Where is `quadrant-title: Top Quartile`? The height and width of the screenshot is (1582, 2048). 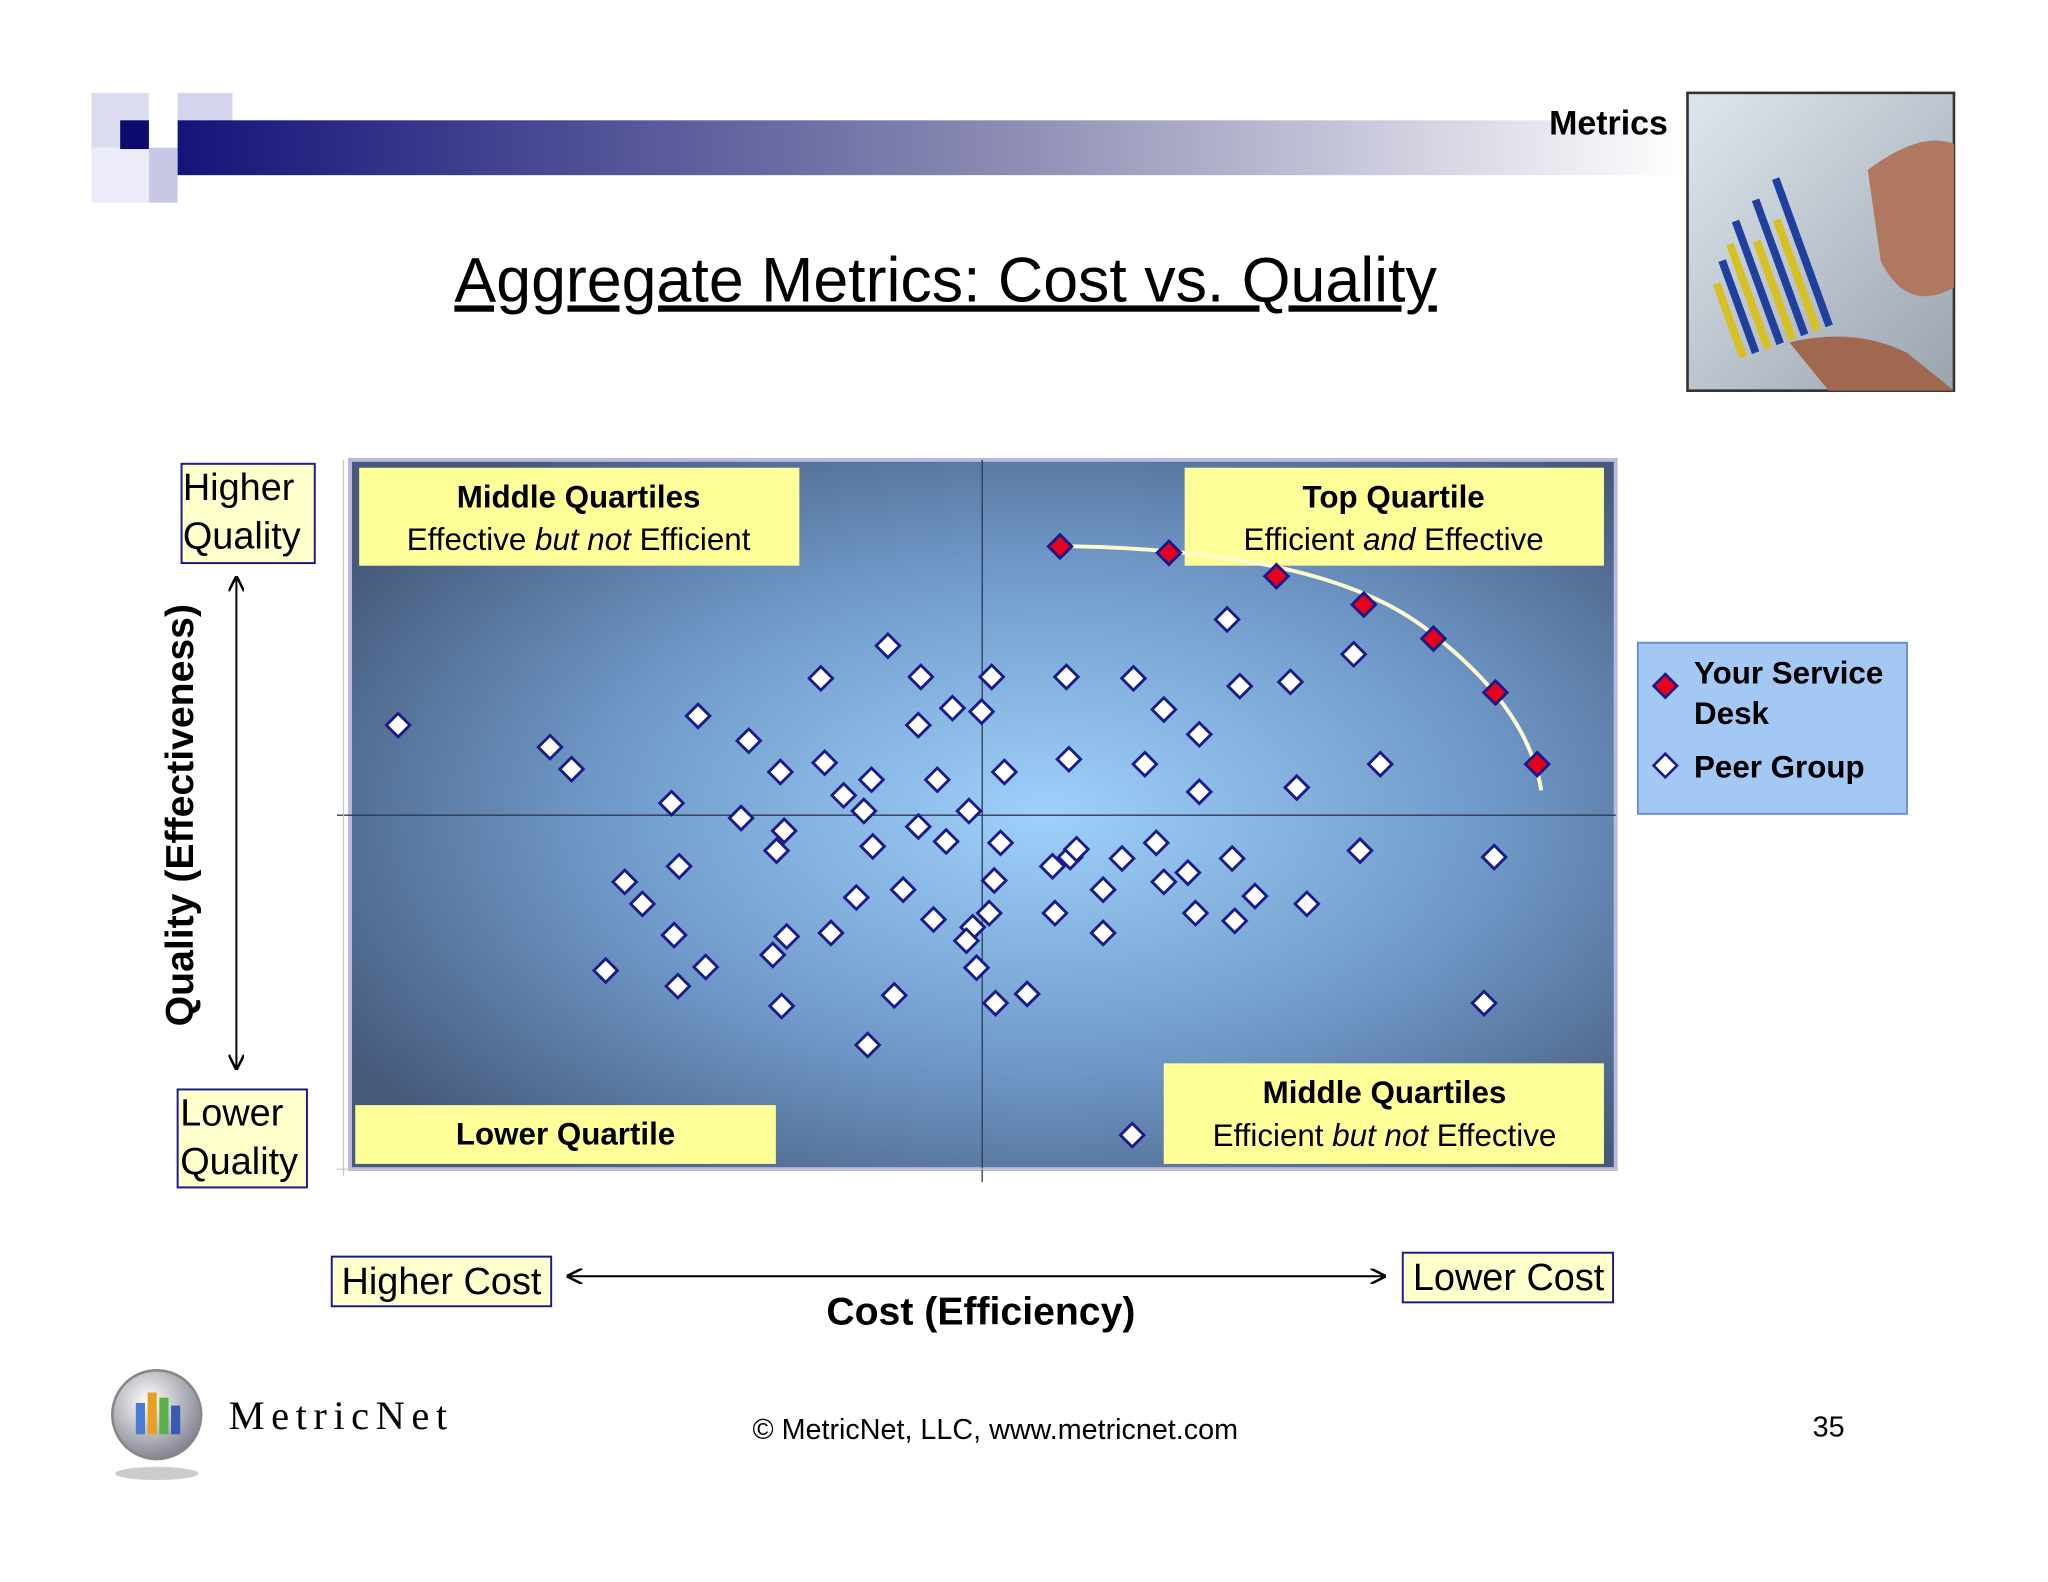
quadrant-title: Top Quartile is located at coordinates (1394, 496).